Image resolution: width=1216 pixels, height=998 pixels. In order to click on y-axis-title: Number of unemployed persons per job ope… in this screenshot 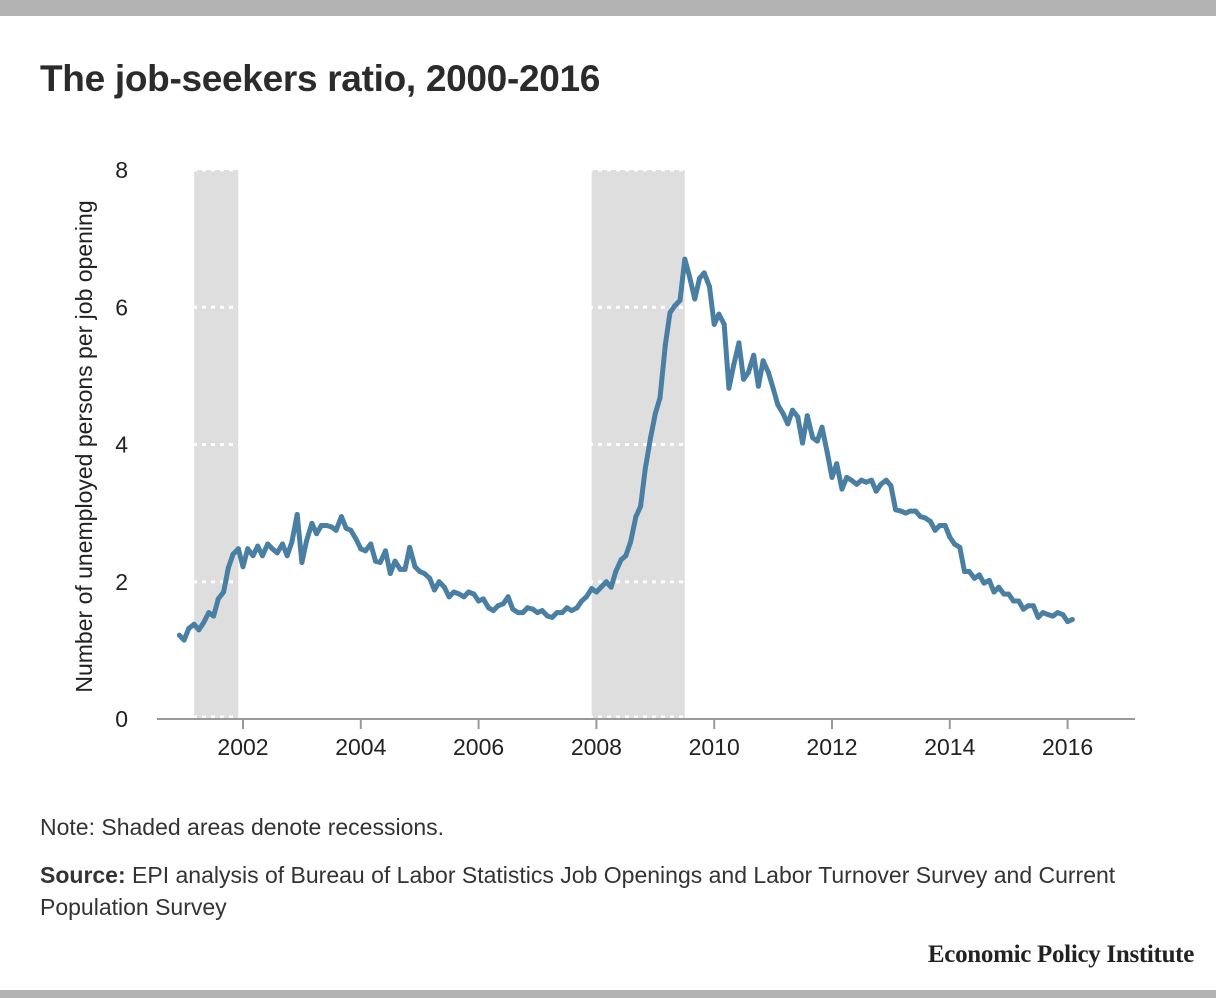, I will do `click(84, 446)`.